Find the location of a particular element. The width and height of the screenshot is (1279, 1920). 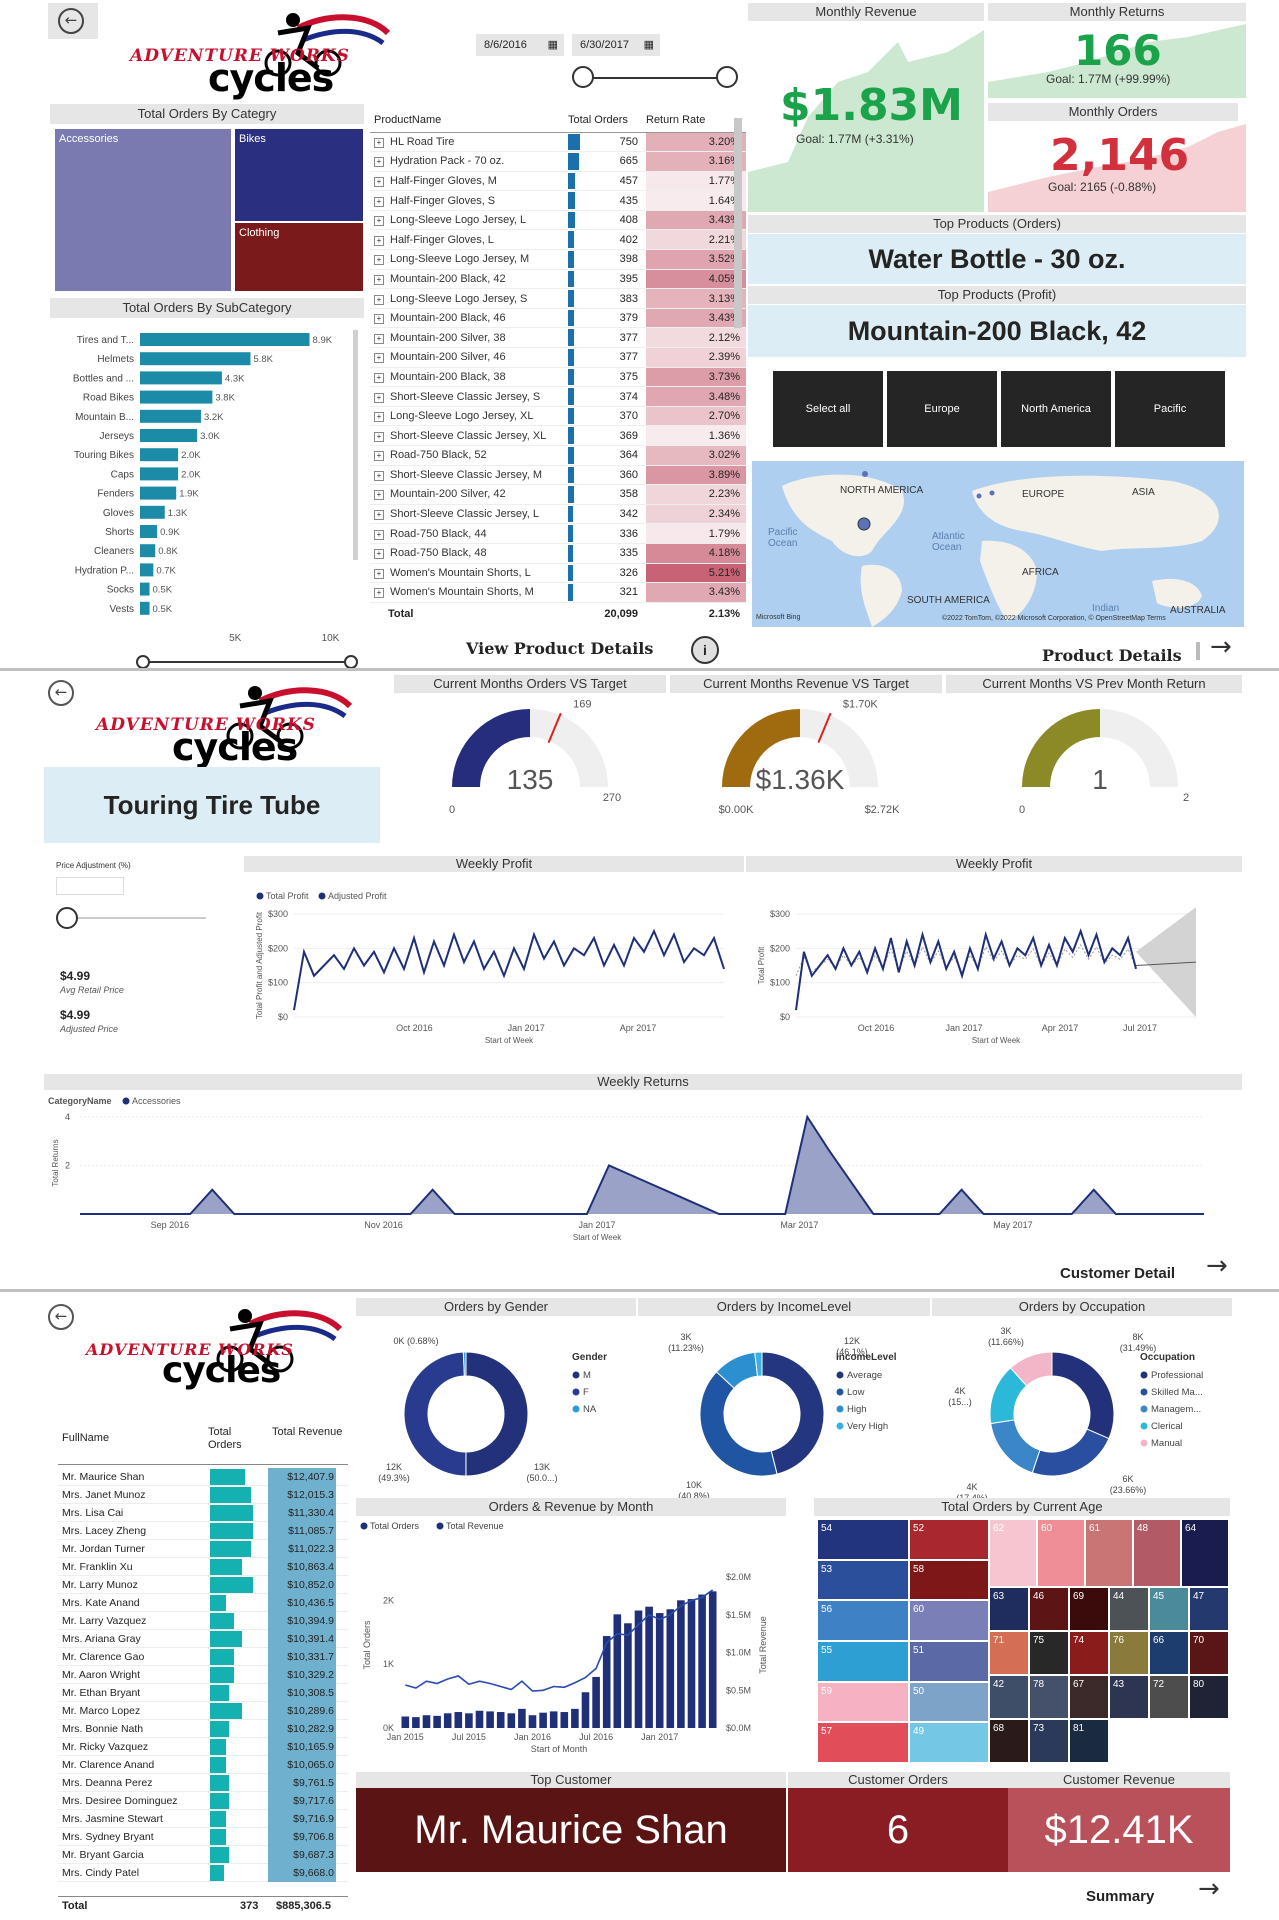

col-header-total-revenue: Total Revenue is located at coordinates (307, 1432).